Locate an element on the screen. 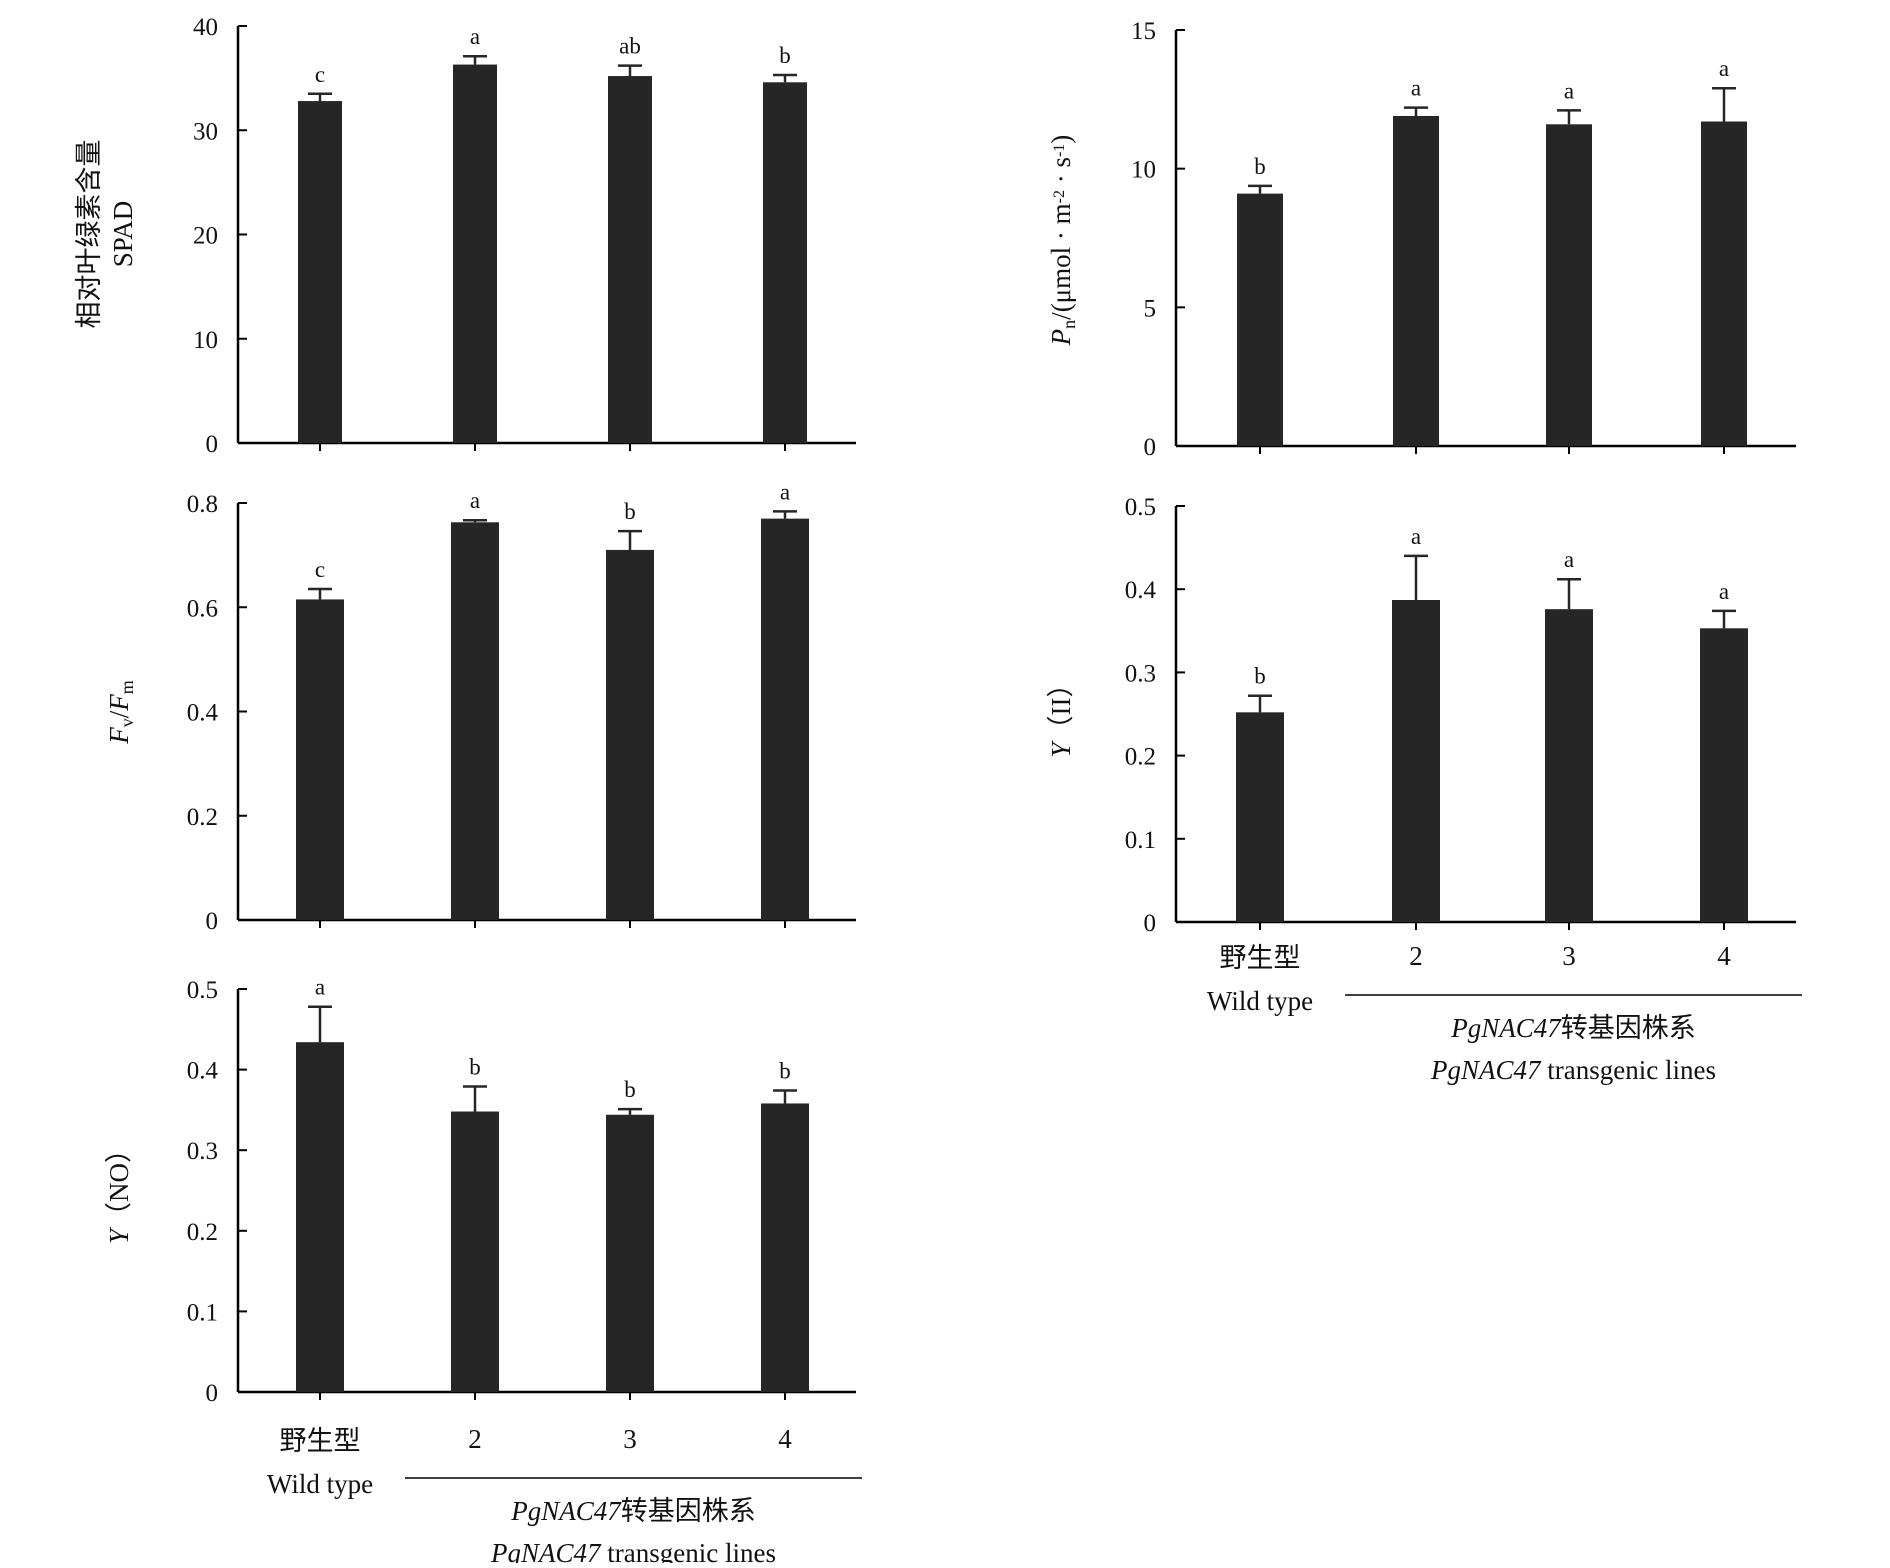  group-label-left: PgNAC47转基因株系 PgNAC47 transgenic lines is located at coordinates (633, 1522).